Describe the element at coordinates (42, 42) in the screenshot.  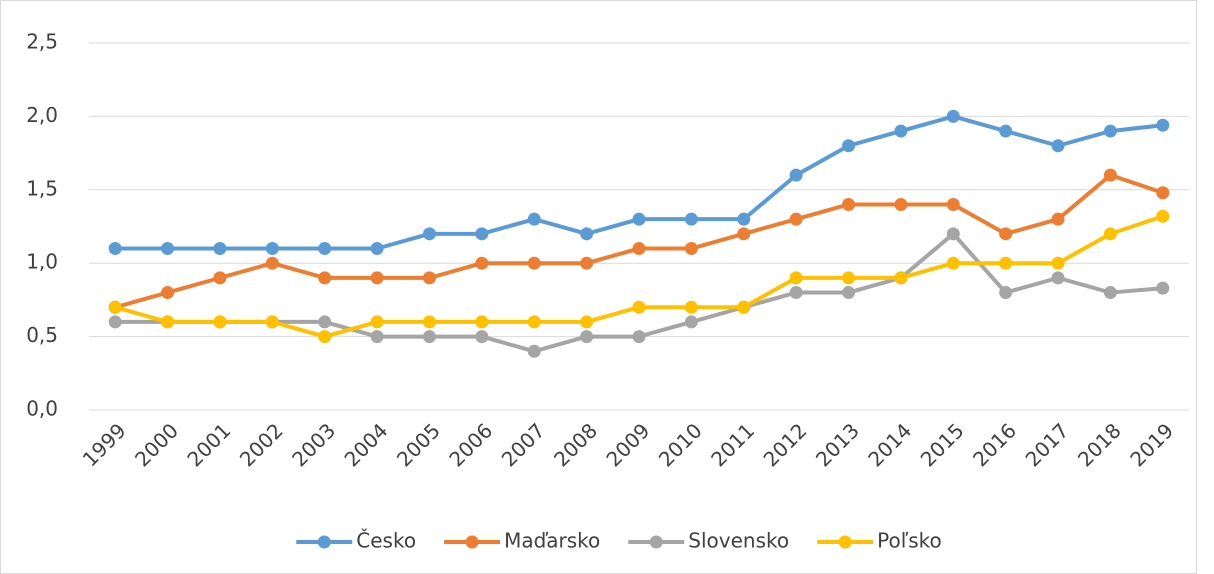
I see `y-tick-label: 2,5` at that location.